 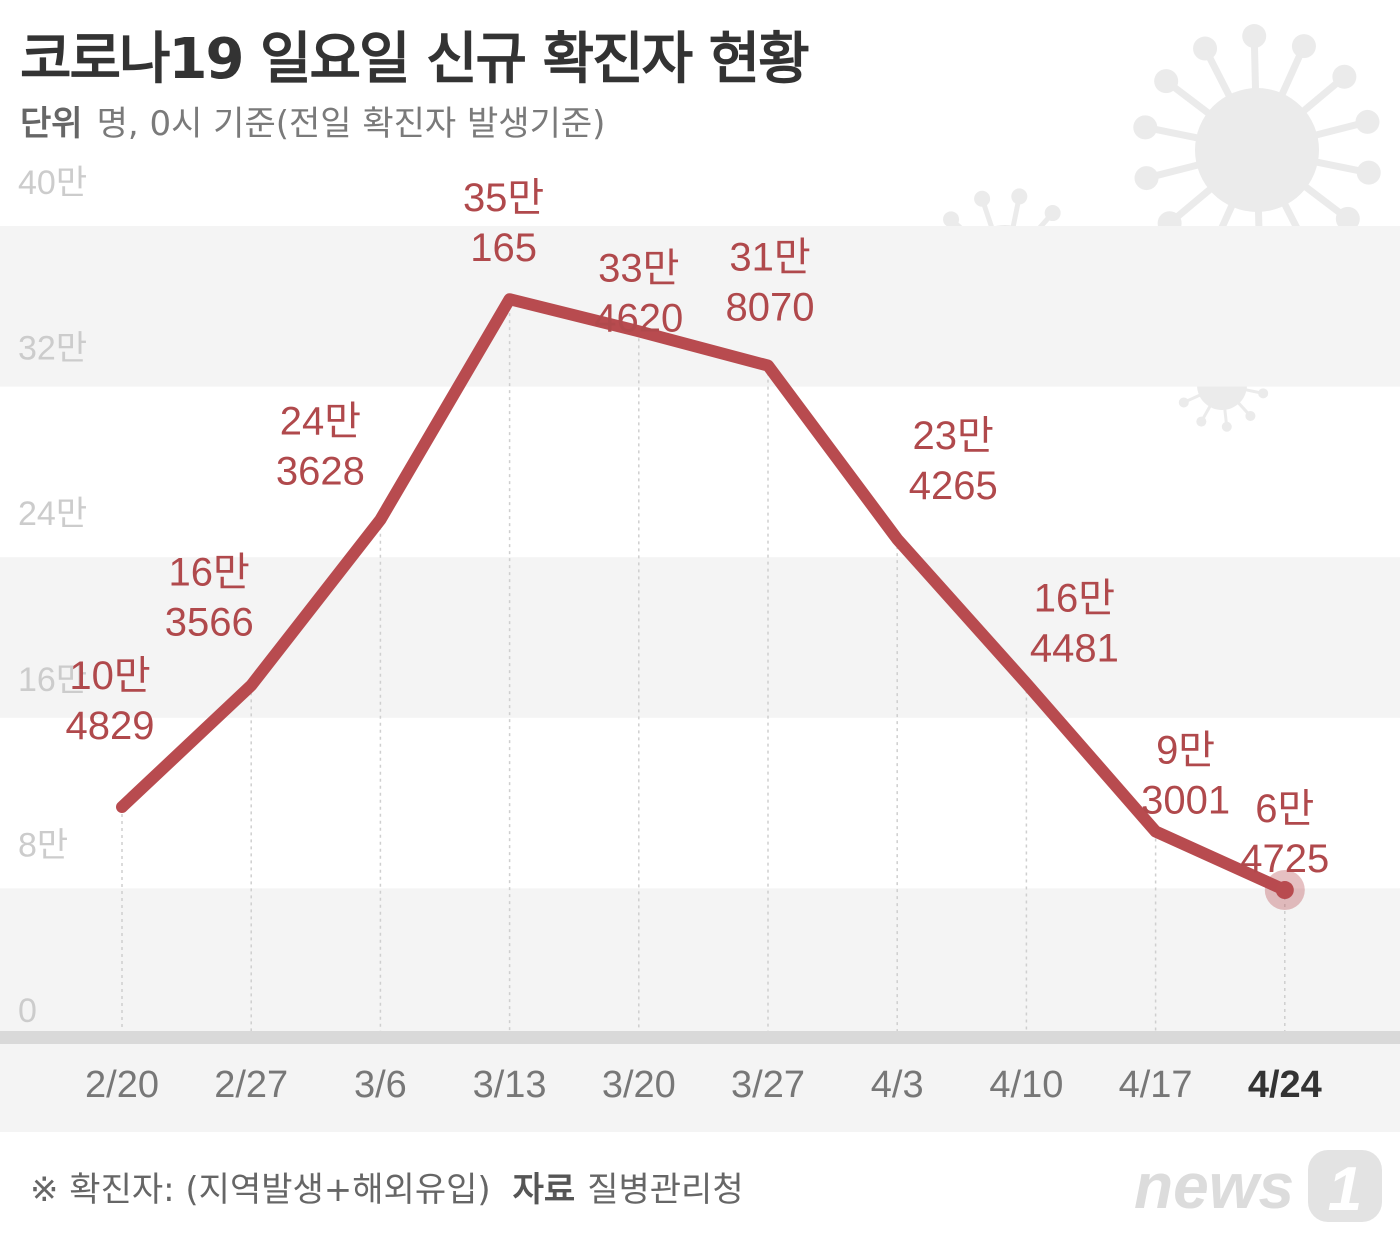 What do you see at coordinates (109, 676) in the screenshot?
I see `data-label-man: 10만` at bounding box center [109, 676].